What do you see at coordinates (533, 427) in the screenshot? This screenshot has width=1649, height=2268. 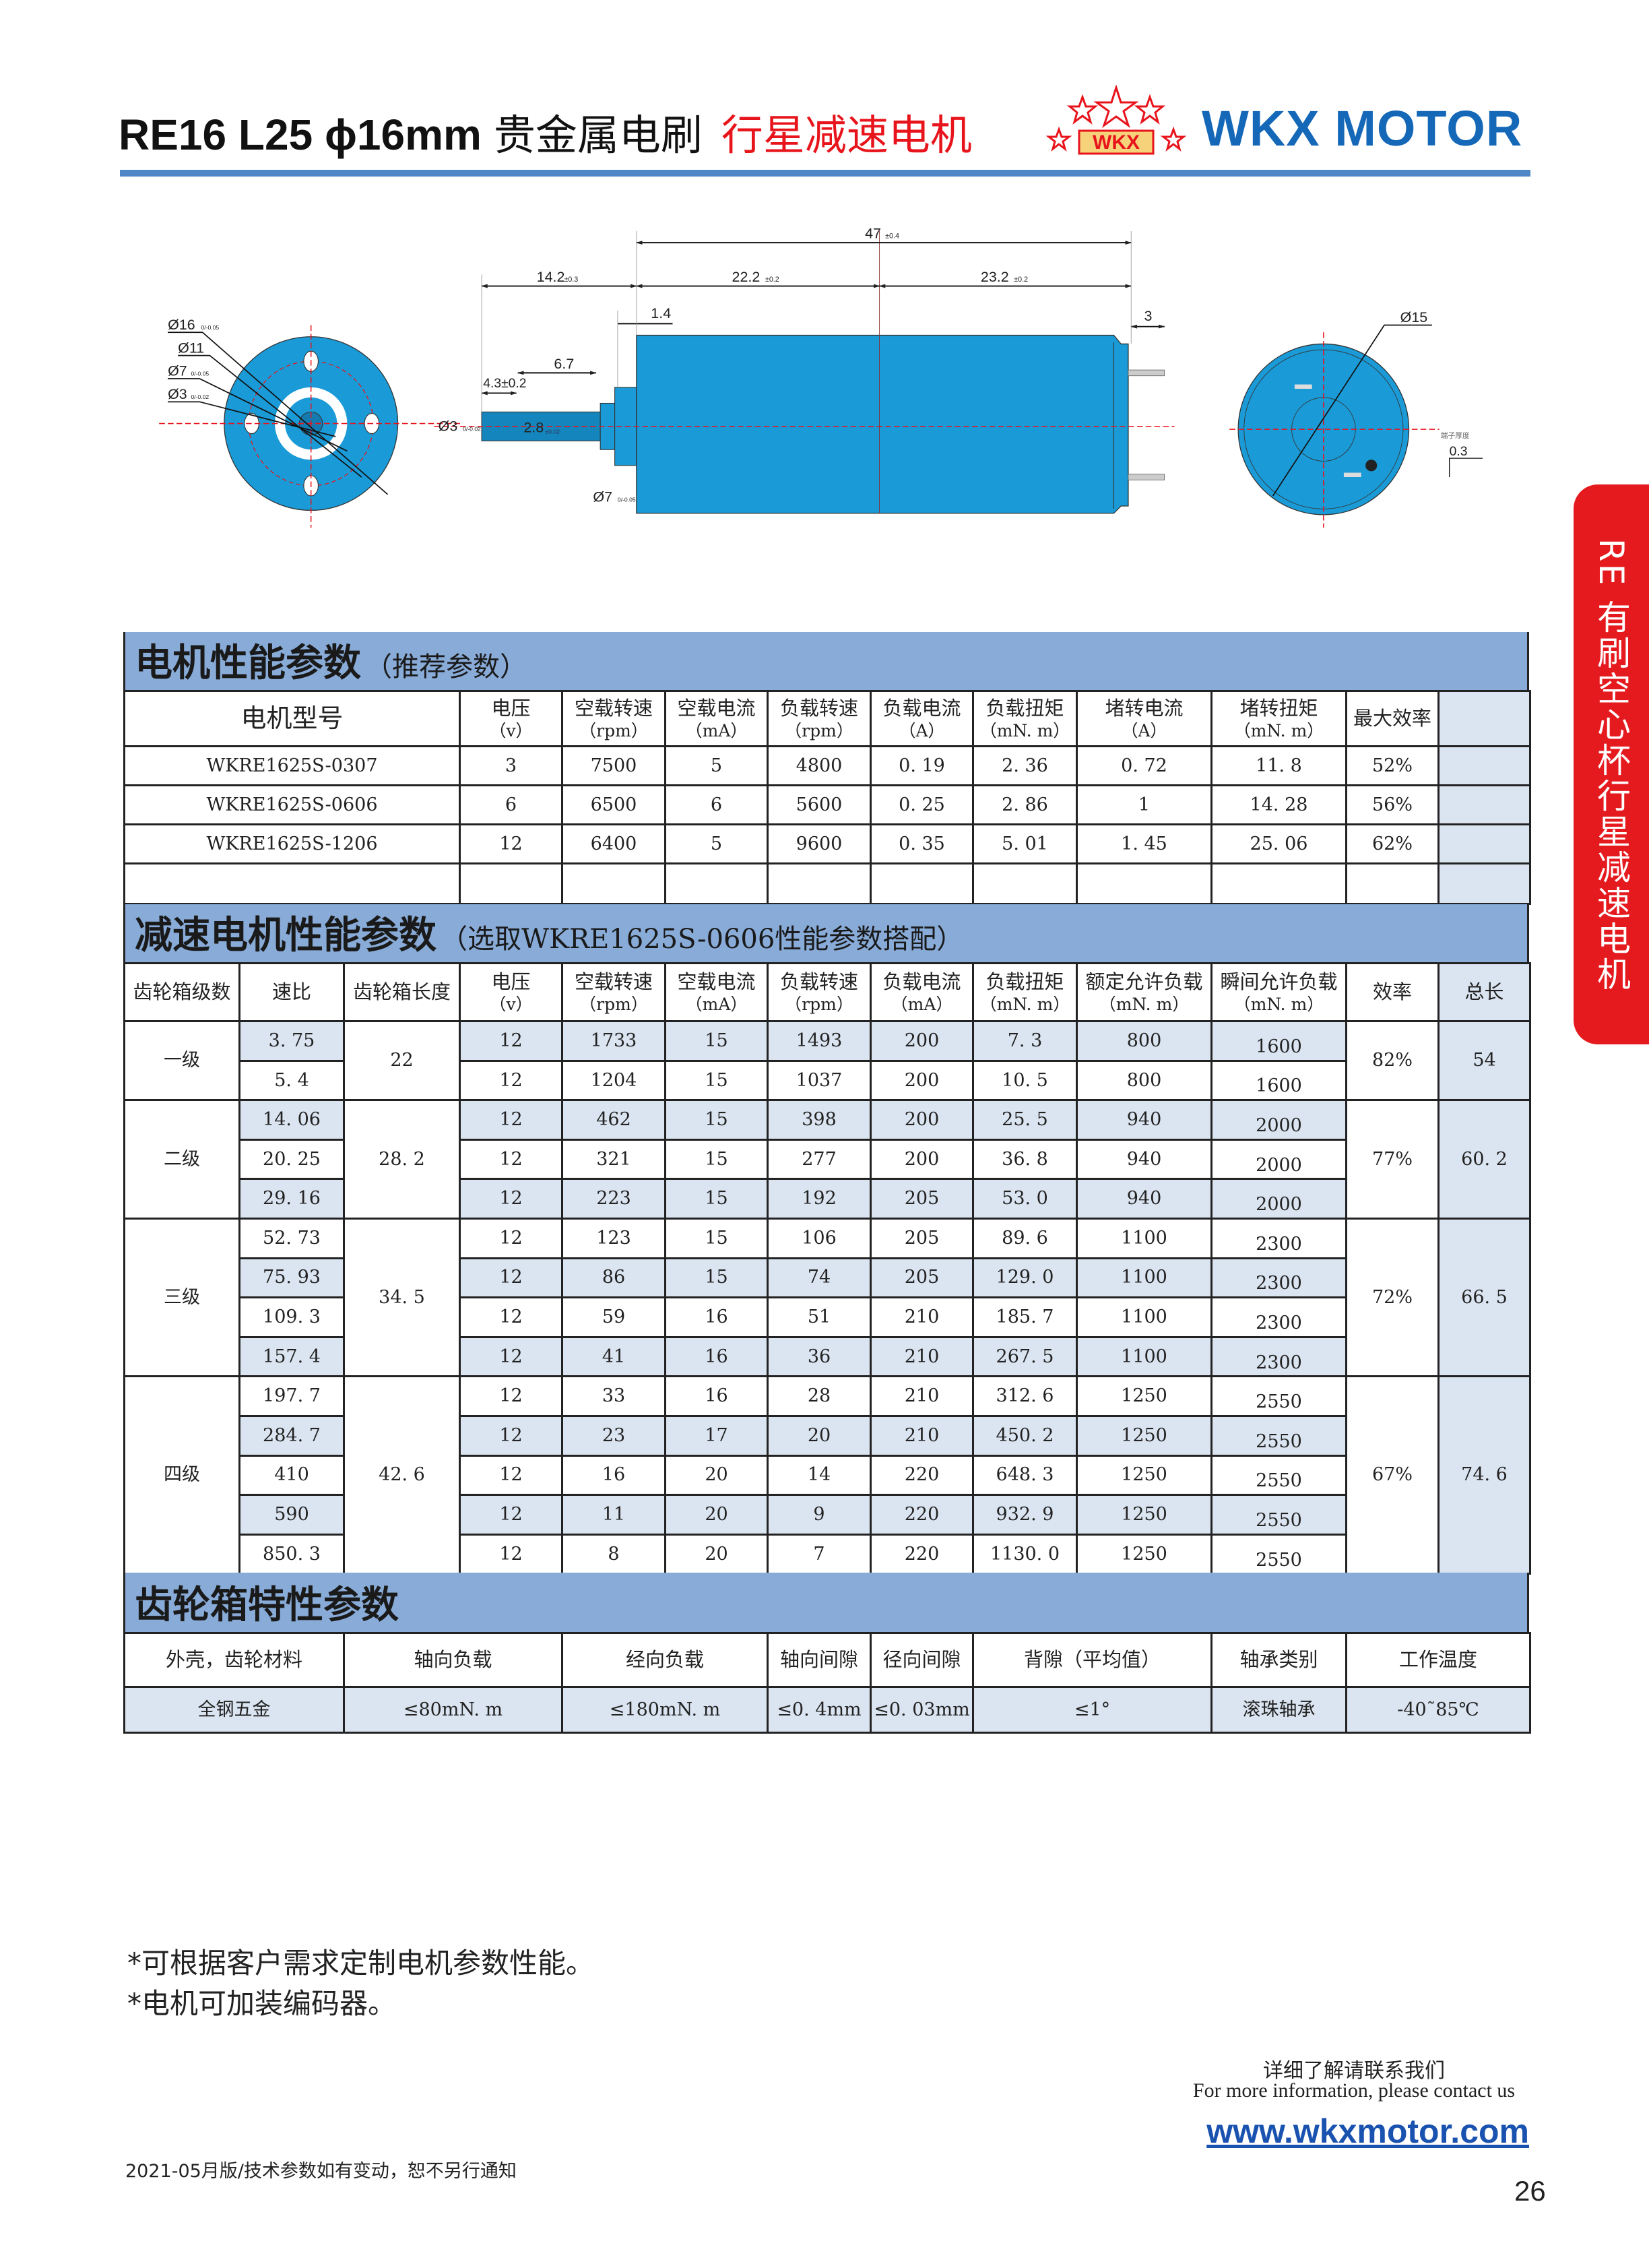 I see `dim-label: 2.8` at bounding box center [533, 427].